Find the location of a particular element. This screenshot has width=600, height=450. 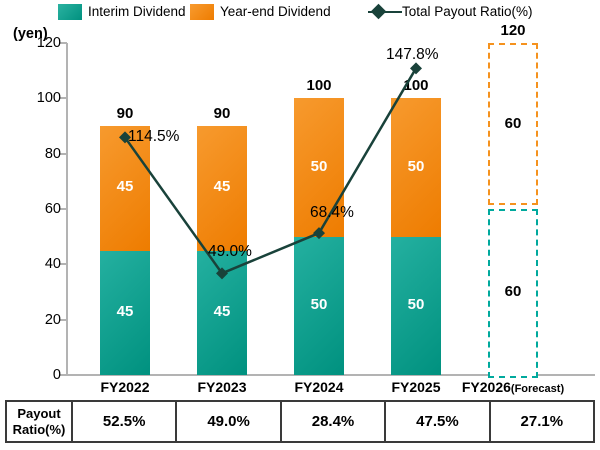

table-cell-fy2024: 28.4% is located at coordinates (331, 421).